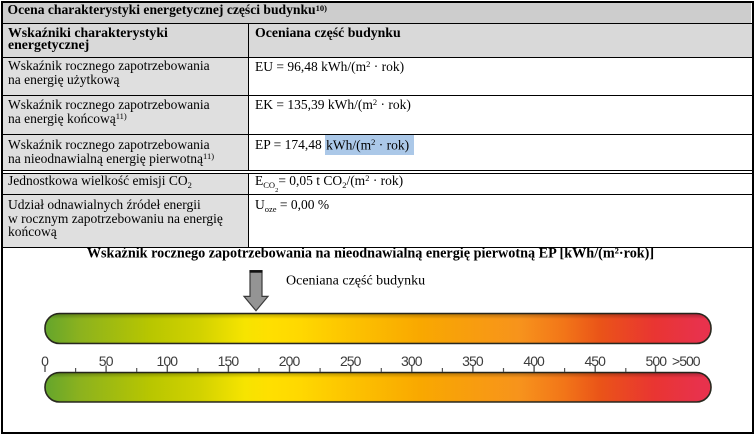 Image resolution: width=756 pixels, height=434 pixels. What do you see at coordinates (686, 361) in the screenshot?
I see `svg-text: >500` at bounding box center [686, 361].